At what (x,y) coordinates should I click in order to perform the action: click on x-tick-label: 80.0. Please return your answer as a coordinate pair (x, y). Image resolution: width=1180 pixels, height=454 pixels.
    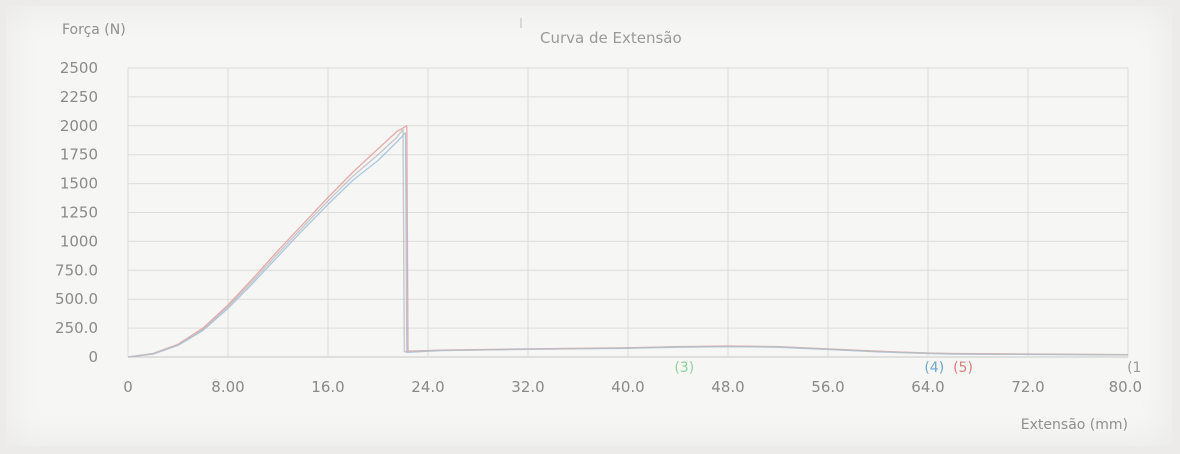
    Looking at the image, I should click on (1125, 387).